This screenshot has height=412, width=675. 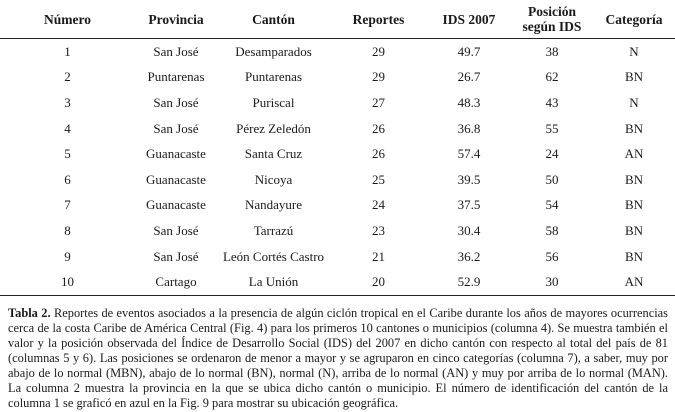 I want to click on table-row: 5 Guanacaste Santa Cruz 26 57.4 24 AN, so click(x=337, y=154).